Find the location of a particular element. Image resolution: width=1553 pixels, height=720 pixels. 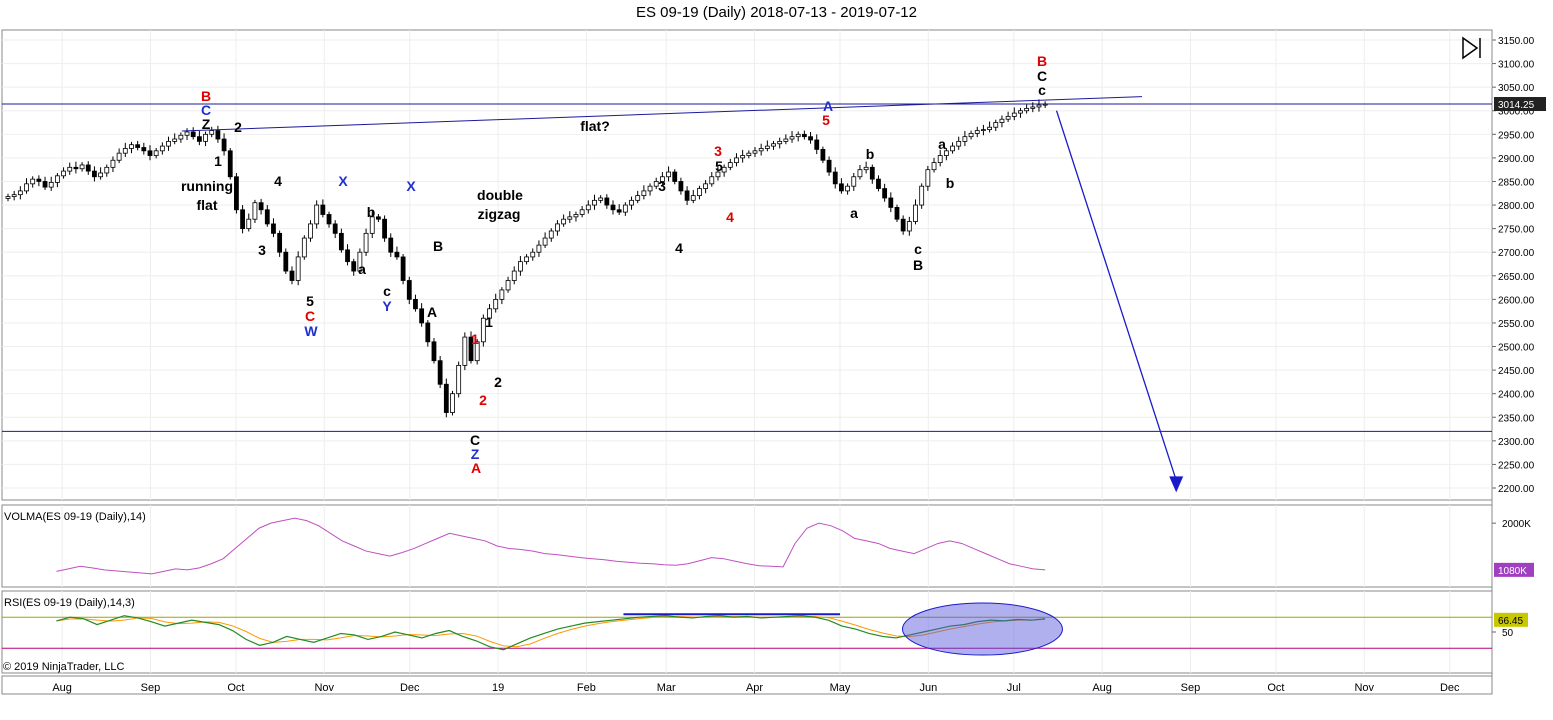

projection-arrow-shaft is located at coordinates (1116, 295).